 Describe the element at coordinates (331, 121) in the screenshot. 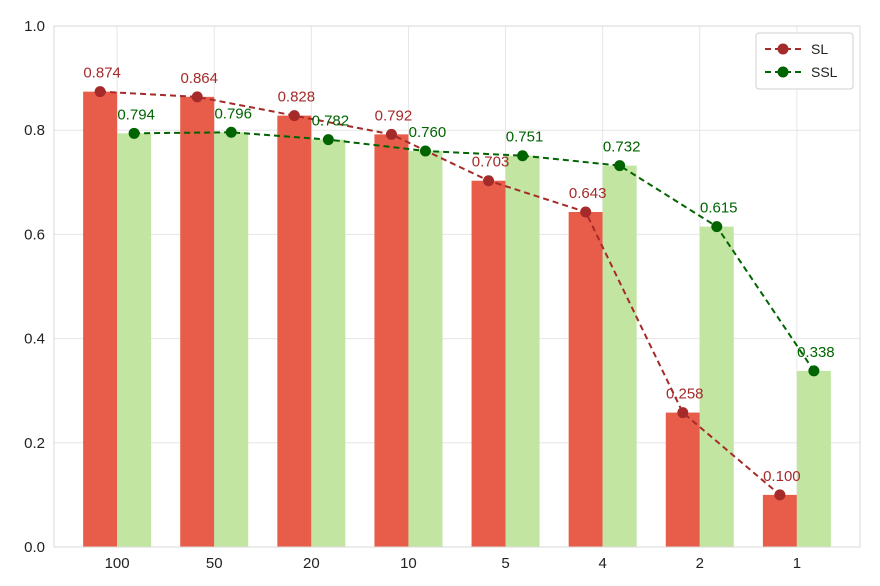

I see `data-label-ssl: 0.782` at that location.